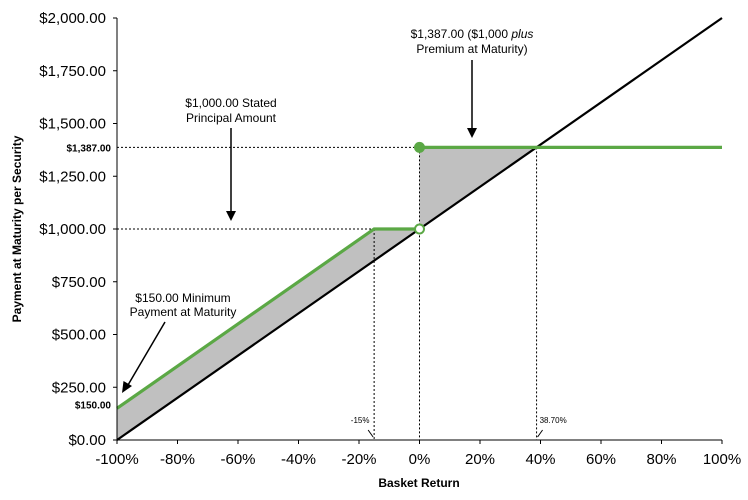  Describe the element at coordinates (231, 158) in the screenshot. I see `annotation-stated-principal: $1,000.00 Stated Principal Amount` at that location.